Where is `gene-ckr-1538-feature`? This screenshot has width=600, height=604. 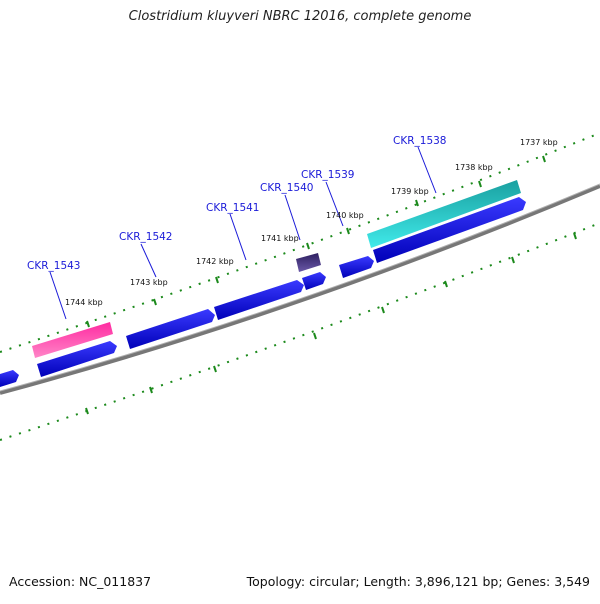 gene-ckr-1538-feature is located at coordinates (444, 214).